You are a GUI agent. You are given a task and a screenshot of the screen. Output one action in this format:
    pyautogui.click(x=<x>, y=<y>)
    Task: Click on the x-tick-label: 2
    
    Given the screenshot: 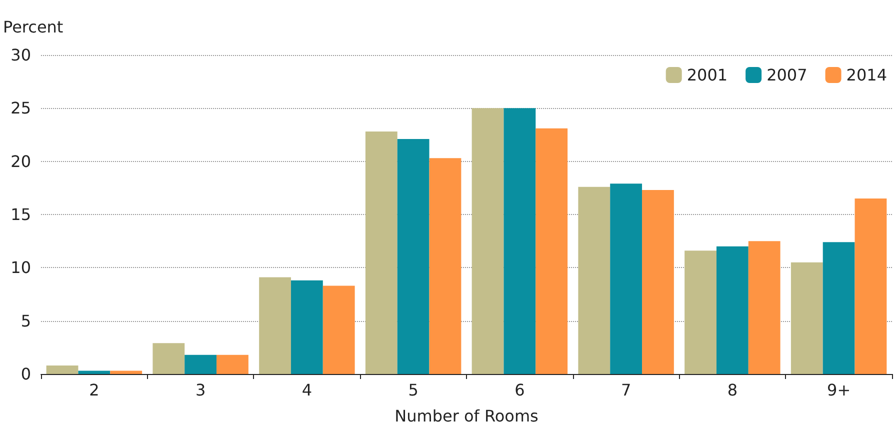 What is the action you would take?
    pyautogui.click(x=94, y=390)
    